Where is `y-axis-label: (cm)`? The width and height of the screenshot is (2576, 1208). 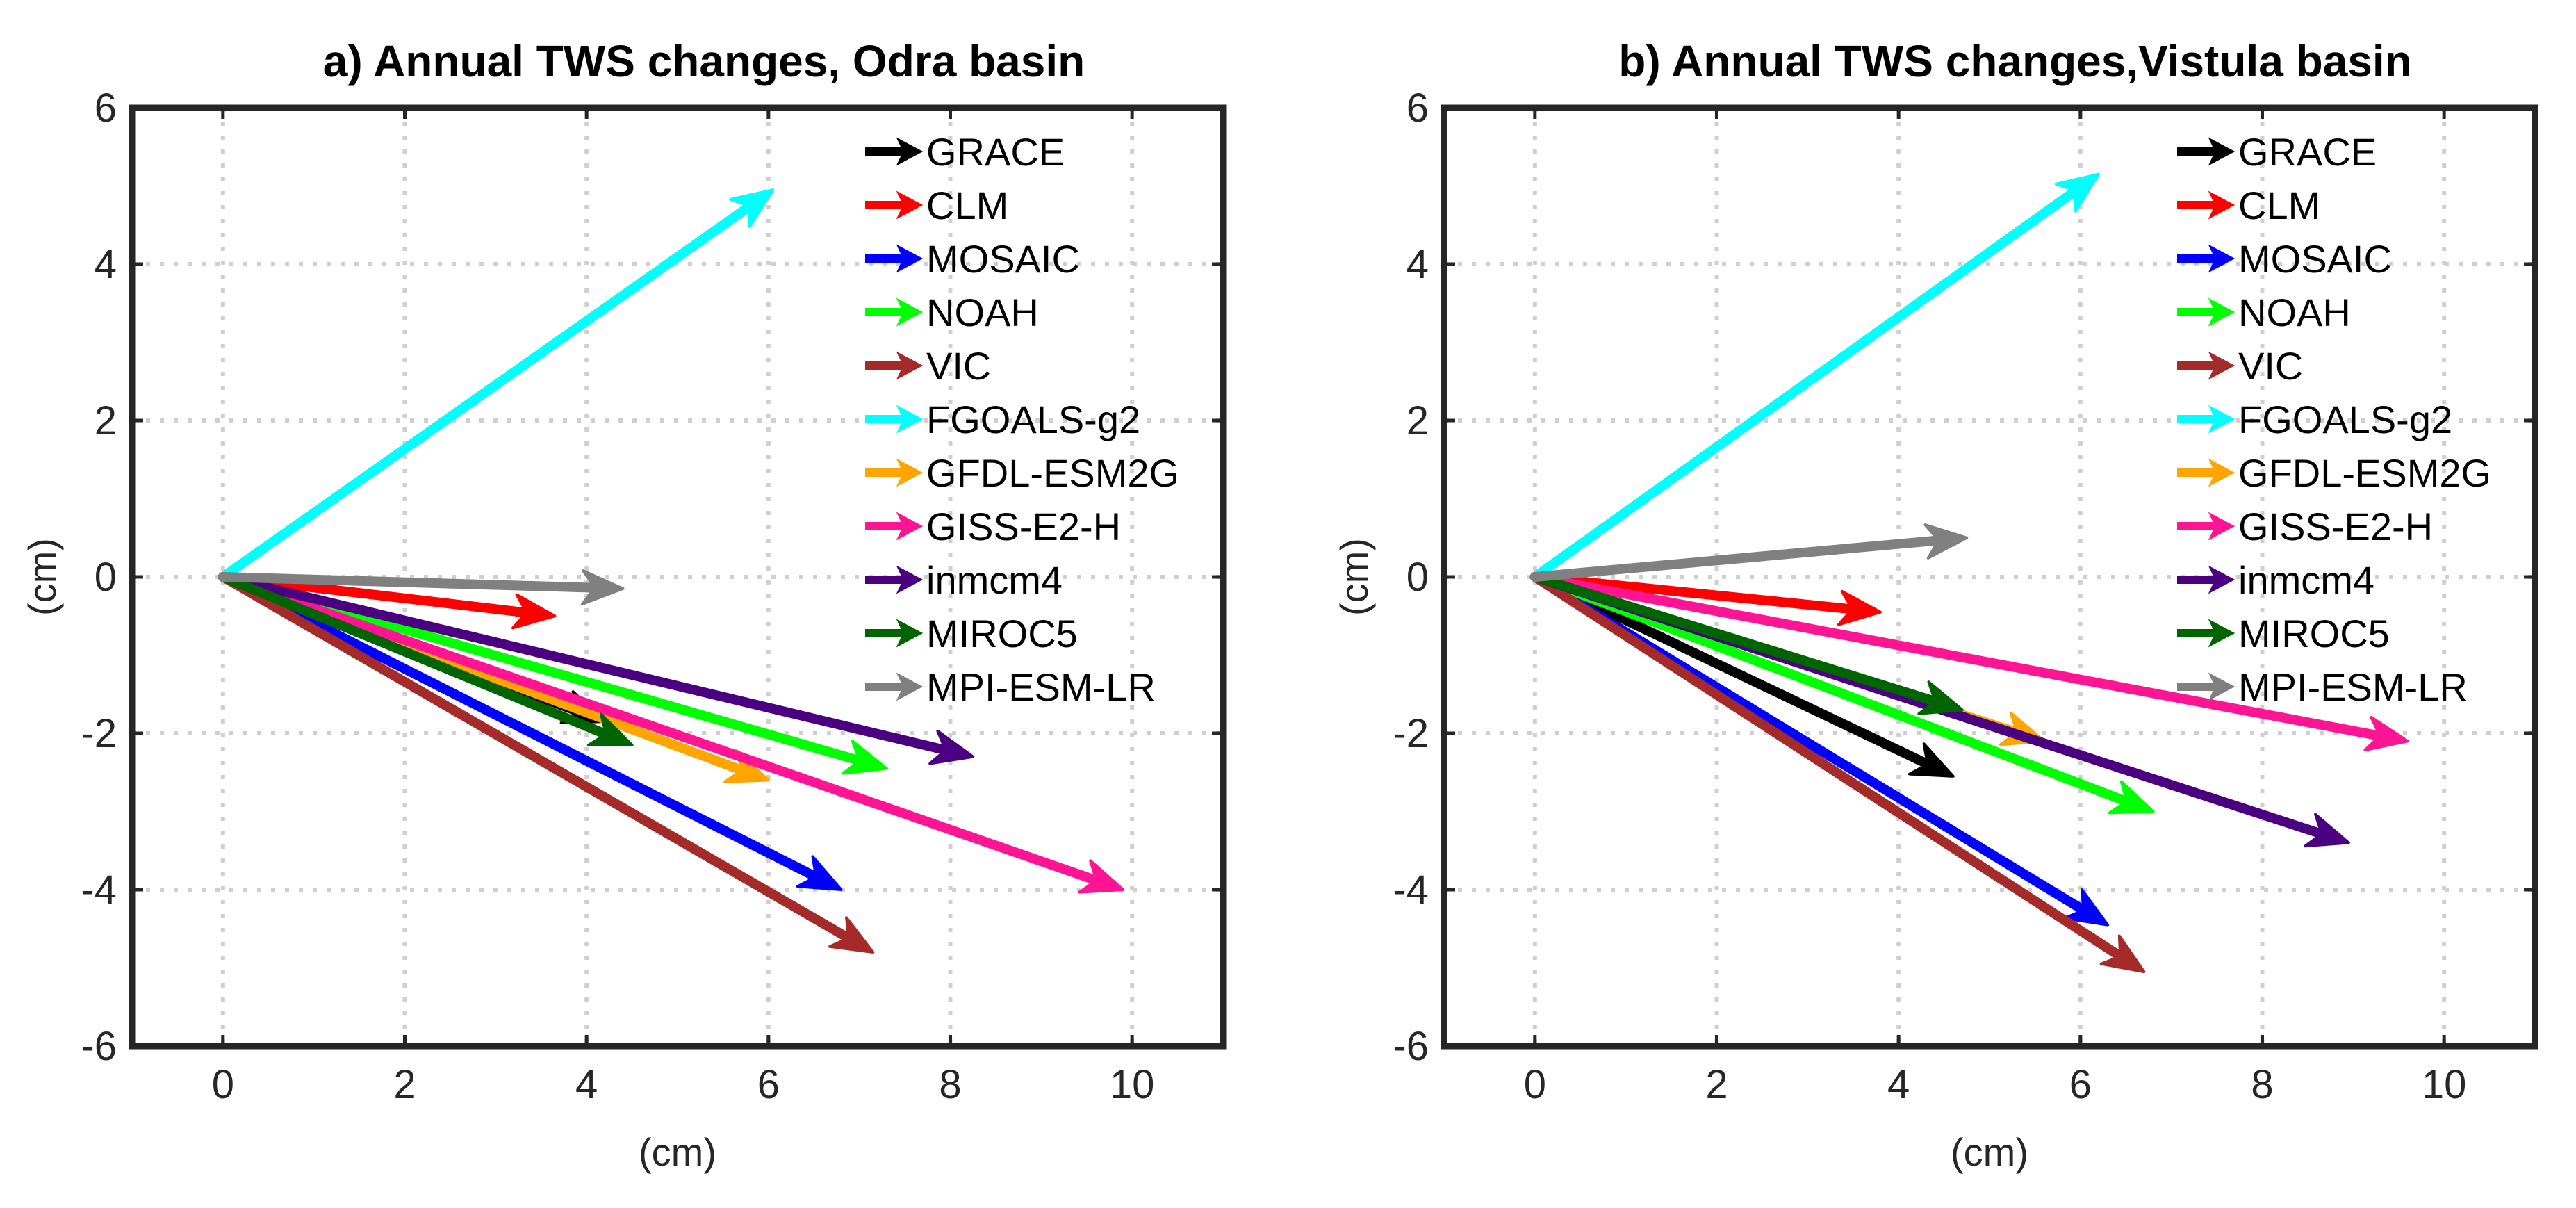 y-axis-label: (cm) is located at coordinates (42, 577).